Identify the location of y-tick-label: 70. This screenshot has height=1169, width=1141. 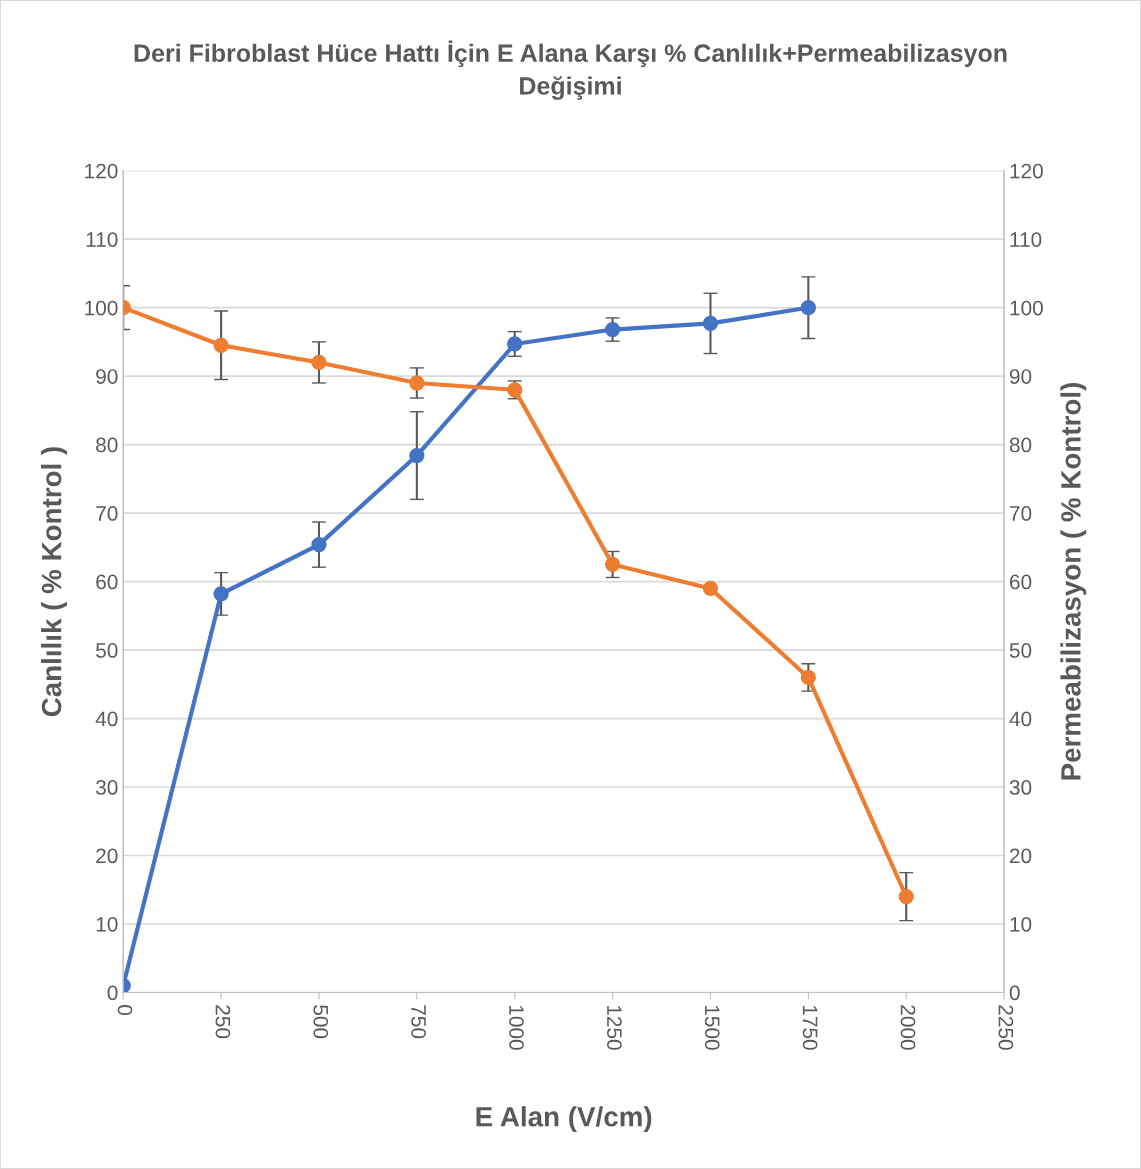
(107, 513).